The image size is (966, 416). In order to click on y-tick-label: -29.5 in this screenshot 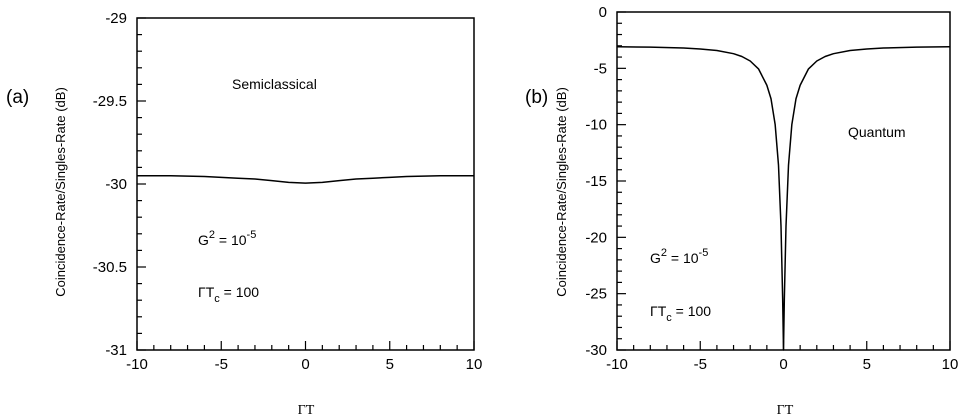, I will do `click(110, 101)`.